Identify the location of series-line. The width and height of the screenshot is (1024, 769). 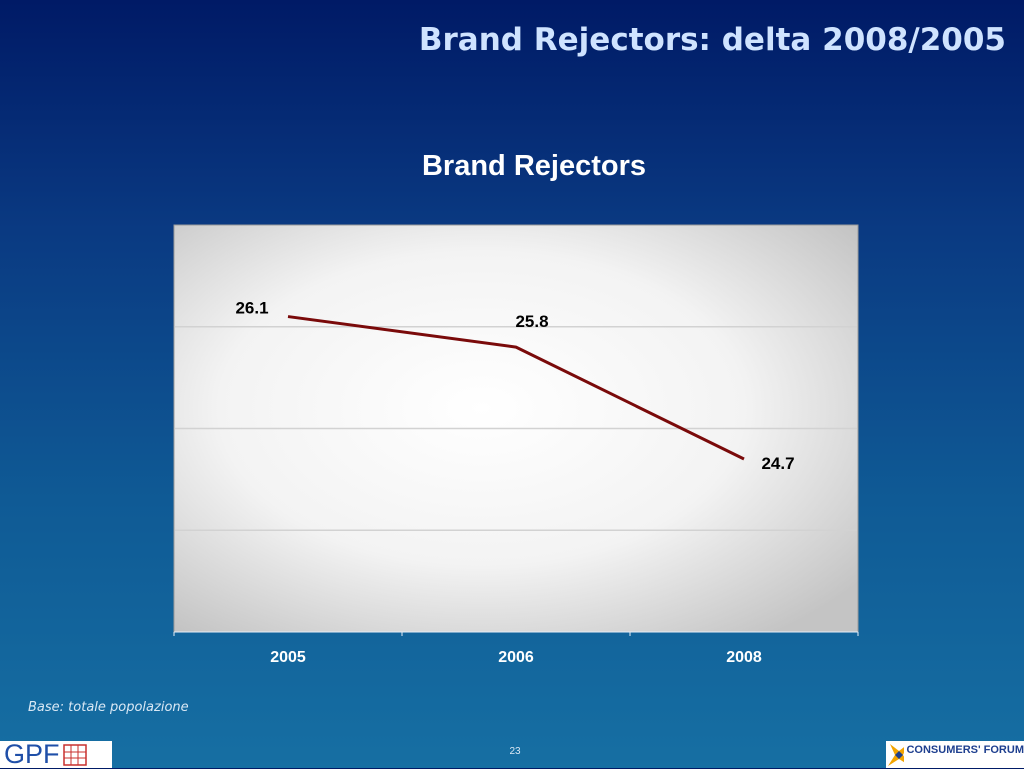
(516, 388).